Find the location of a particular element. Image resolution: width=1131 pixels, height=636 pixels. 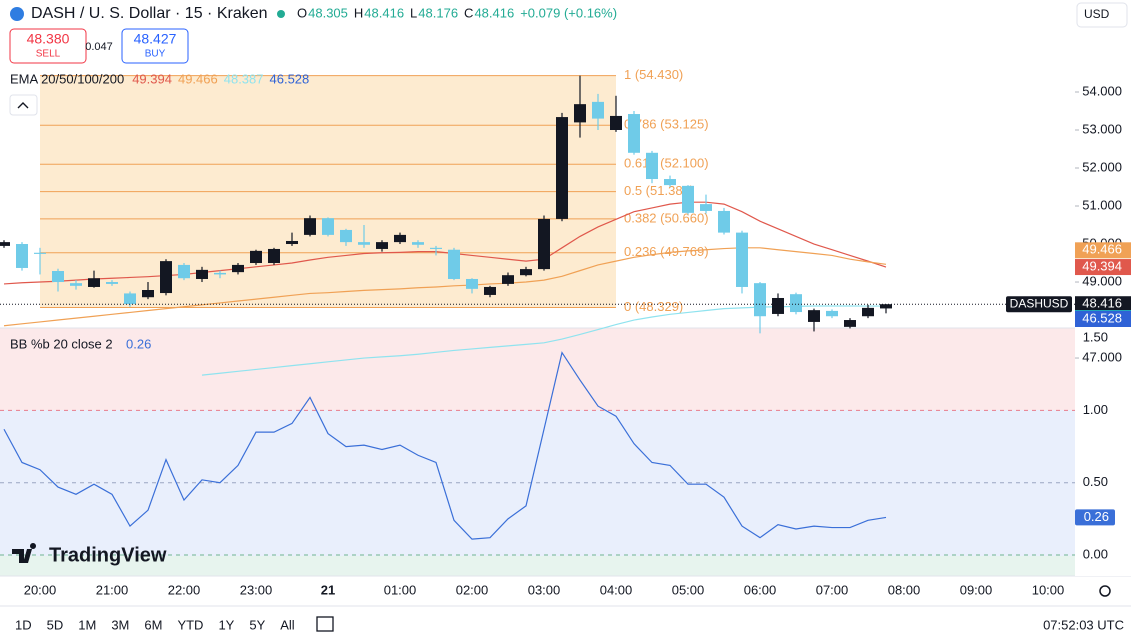

x-tick-label: 22:00 is located at coordinates (184, 589).